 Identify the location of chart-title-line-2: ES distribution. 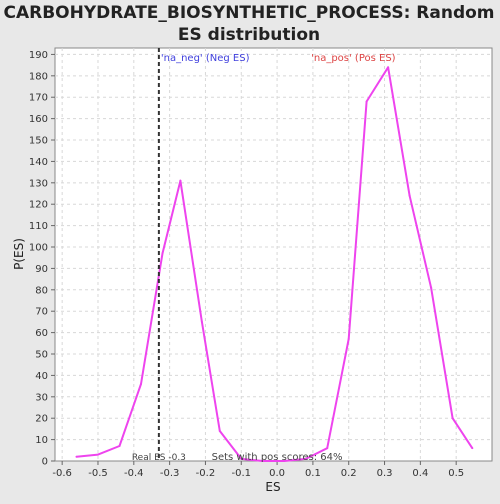
(249, 35).